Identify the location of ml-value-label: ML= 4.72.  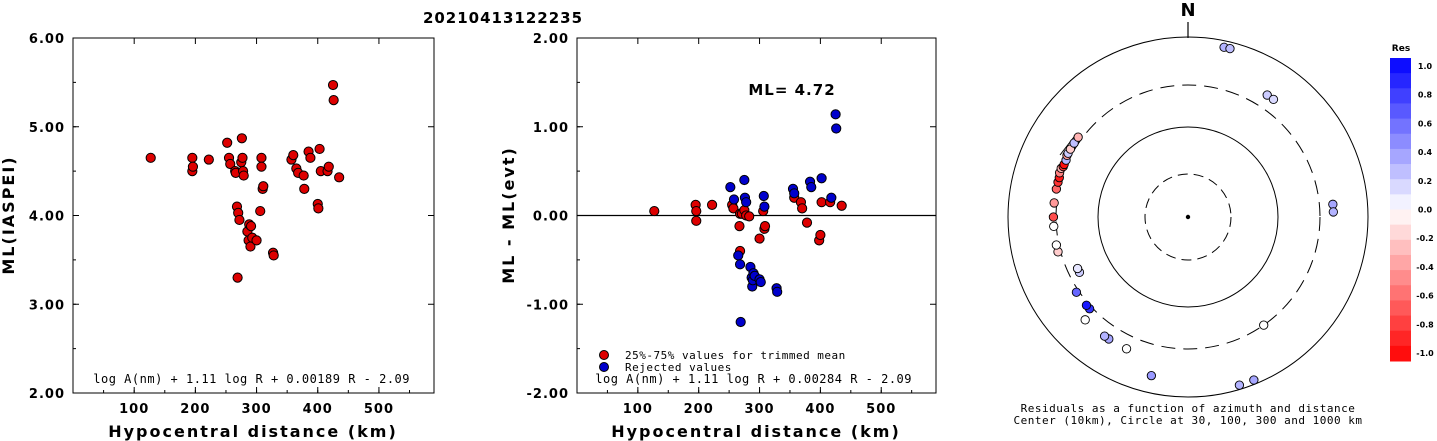
(791, 90).